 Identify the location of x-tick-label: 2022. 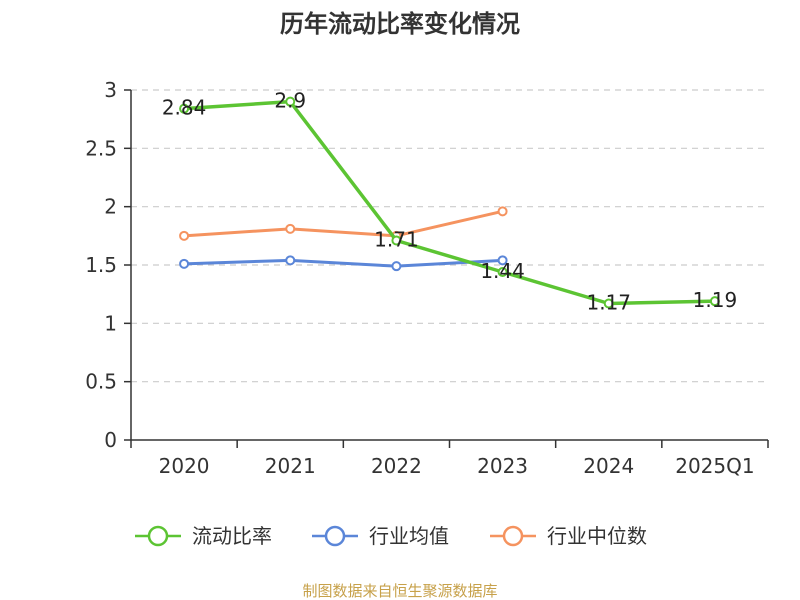
(396, 466).